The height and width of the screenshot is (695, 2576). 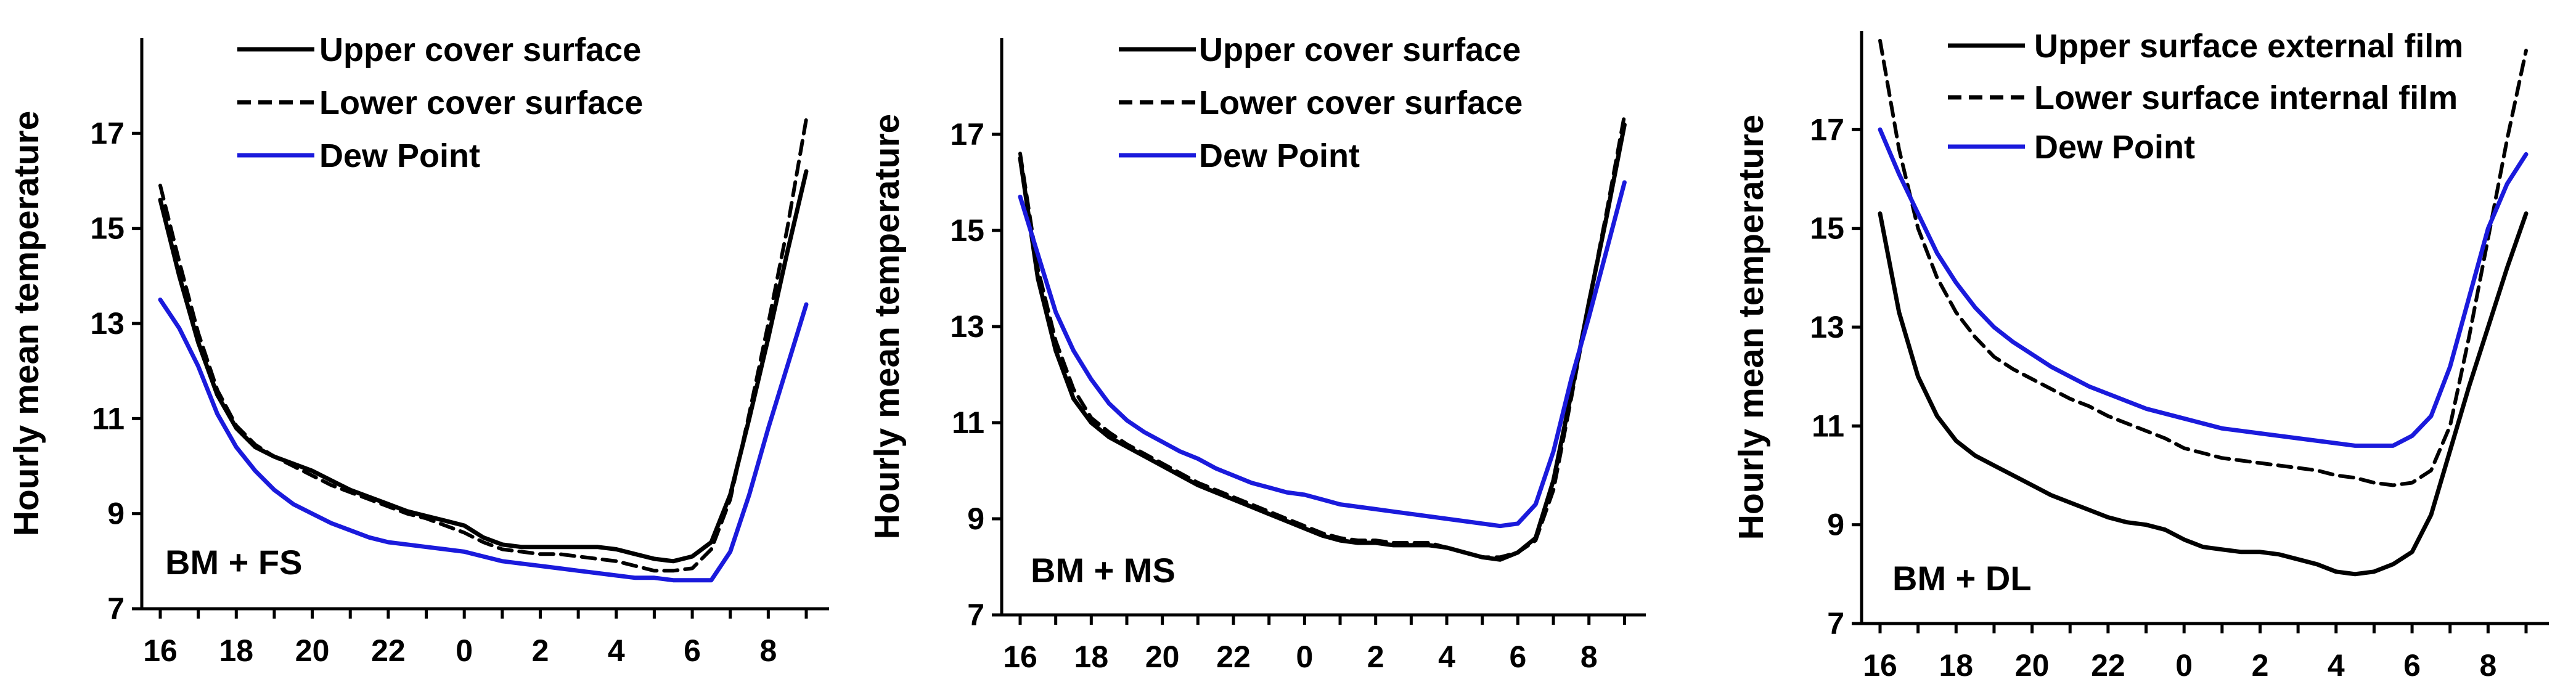 What do you see at coordinates (2248, 46) in the screenshot?
I see `legend-label: Upper surface external film` at bounding box center [2248, 46].